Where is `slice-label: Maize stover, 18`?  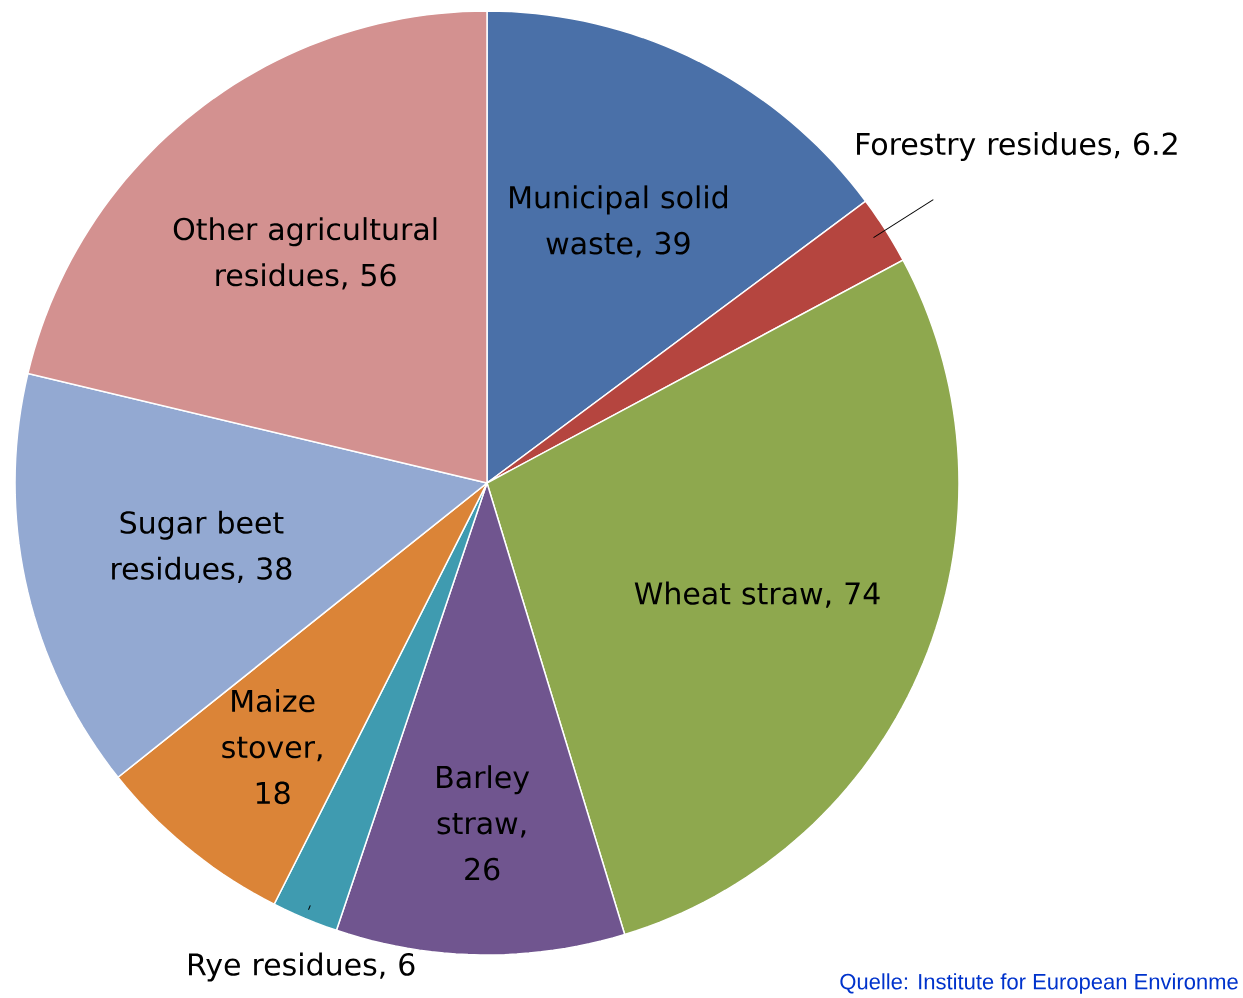
slice-label: Maize stover, 18 is located at coordinates (272, 747).